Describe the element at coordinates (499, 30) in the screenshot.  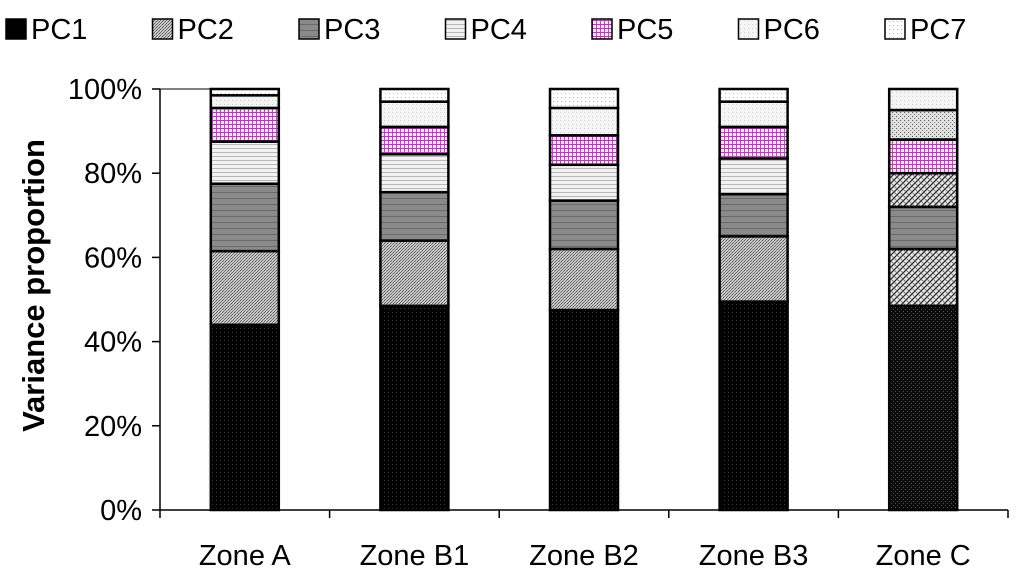
I see `legend-label-pc4: PC4` at that location.